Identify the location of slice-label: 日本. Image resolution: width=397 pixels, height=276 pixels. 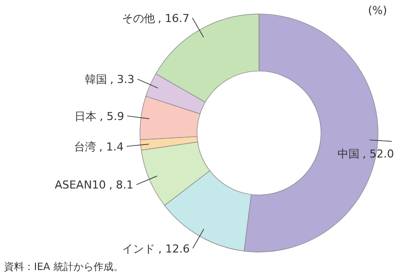
(85, 116).